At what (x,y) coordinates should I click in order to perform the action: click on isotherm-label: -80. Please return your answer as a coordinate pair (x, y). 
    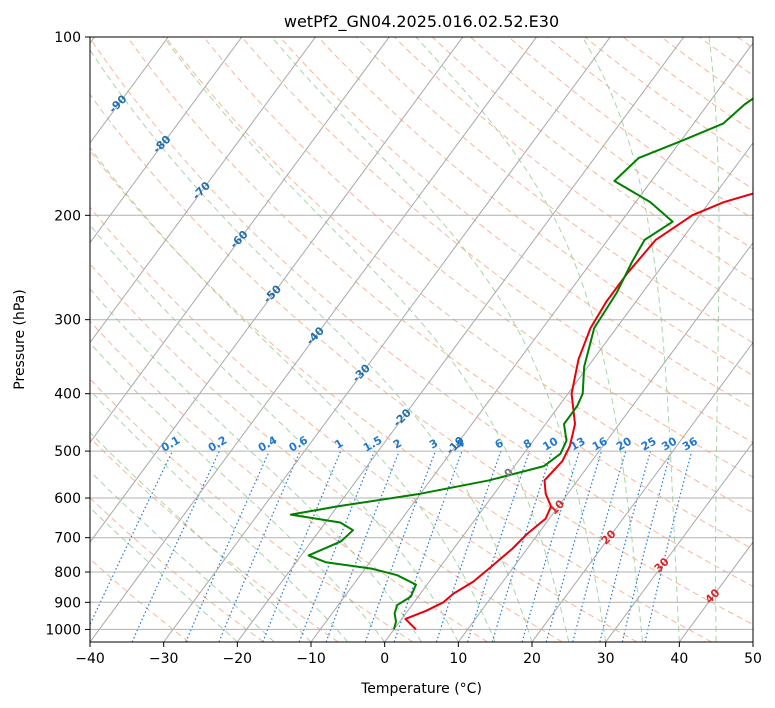
    Looking at the image, I should click on (161, 143).